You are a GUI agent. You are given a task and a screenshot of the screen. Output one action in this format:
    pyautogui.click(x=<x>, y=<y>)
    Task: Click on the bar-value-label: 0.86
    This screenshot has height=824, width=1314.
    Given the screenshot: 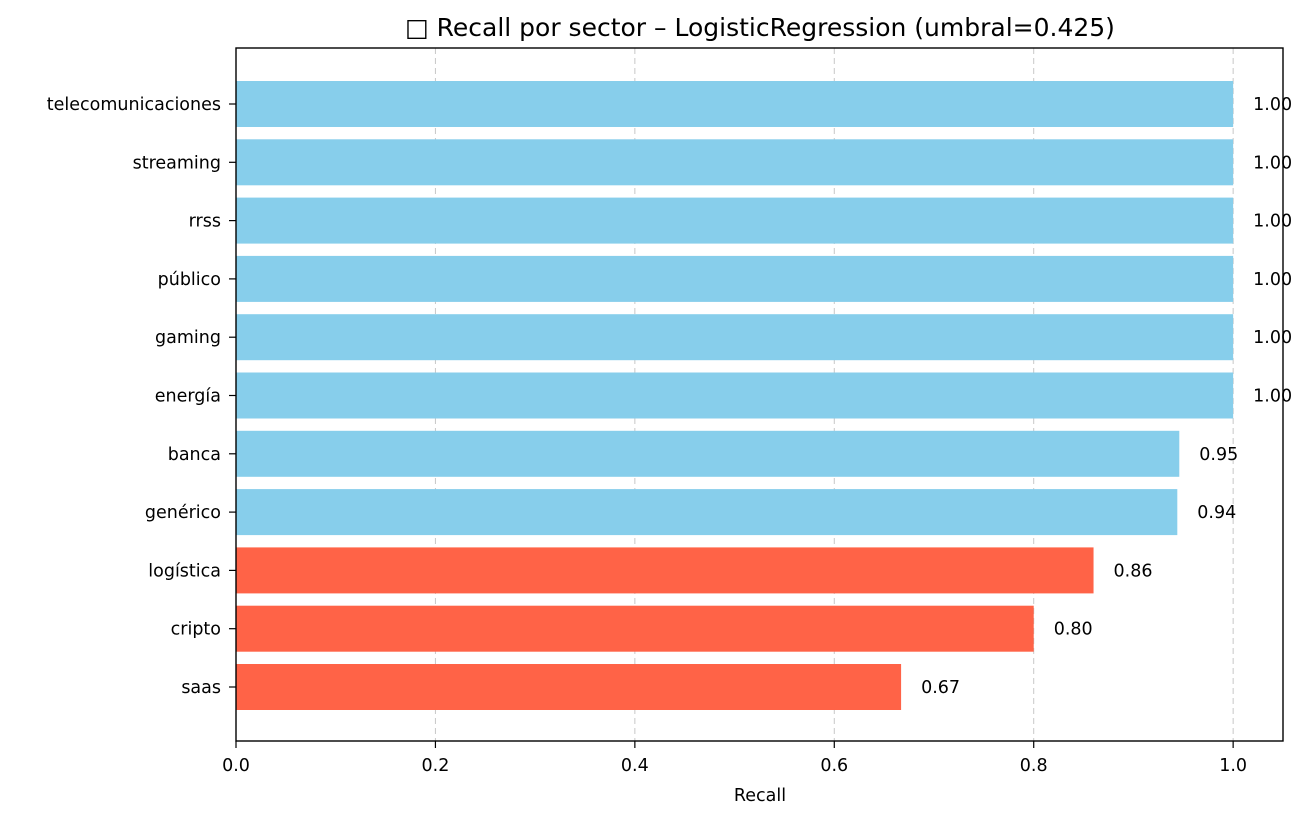 What is the action you would take?
    pyautogui.click(x=1133, y=571)
    